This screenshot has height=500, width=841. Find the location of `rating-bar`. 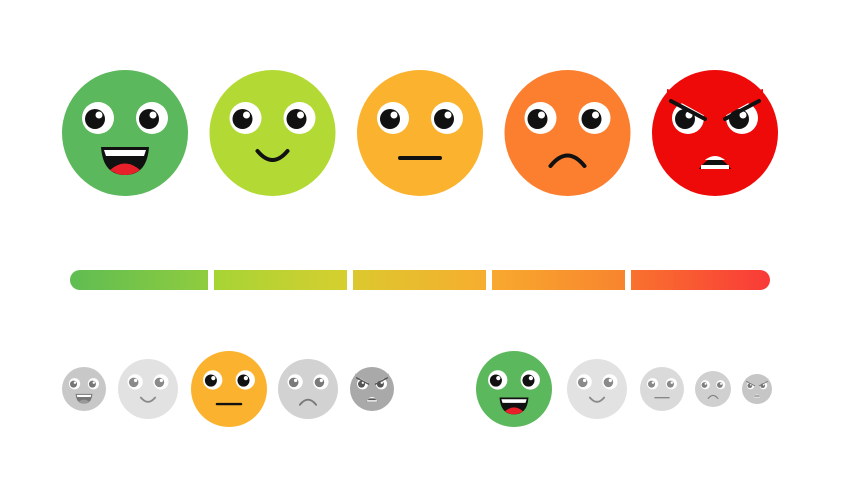

rating-bar is located at coordinates (420, 280).